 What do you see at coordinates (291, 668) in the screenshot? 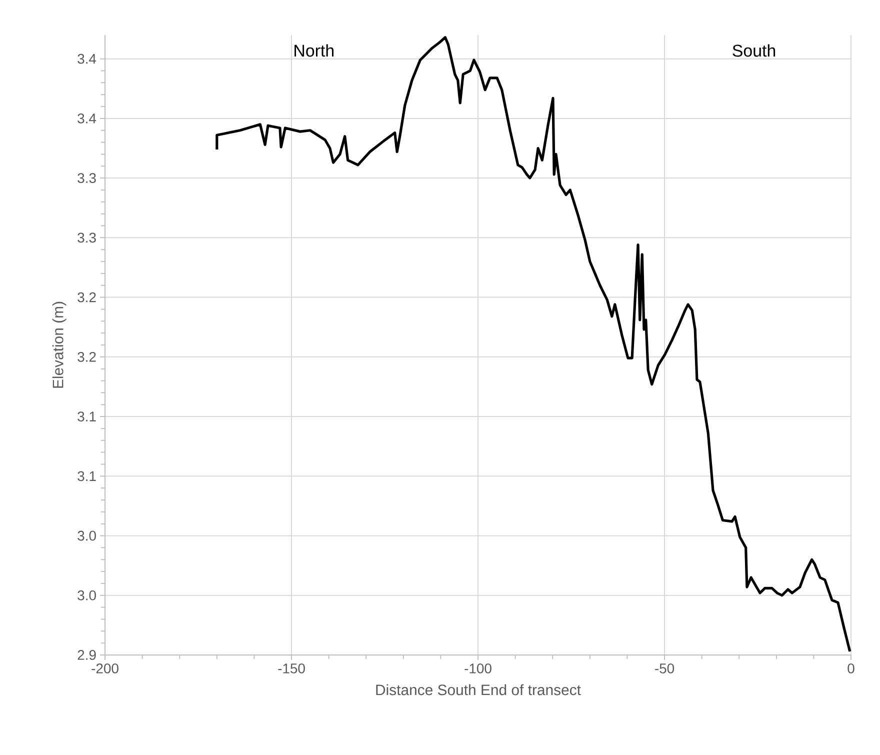
I see `x-tick-label: -150` at bounding box center [291, 668].